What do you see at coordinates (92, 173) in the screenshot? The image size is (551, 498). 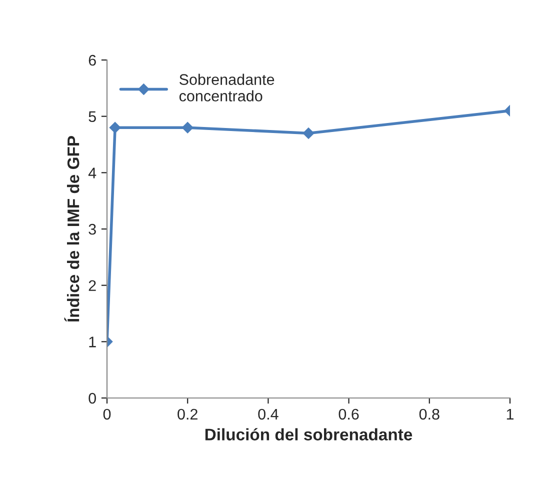 I see `y-tick-label: 4` at bounding box center [92, 173].